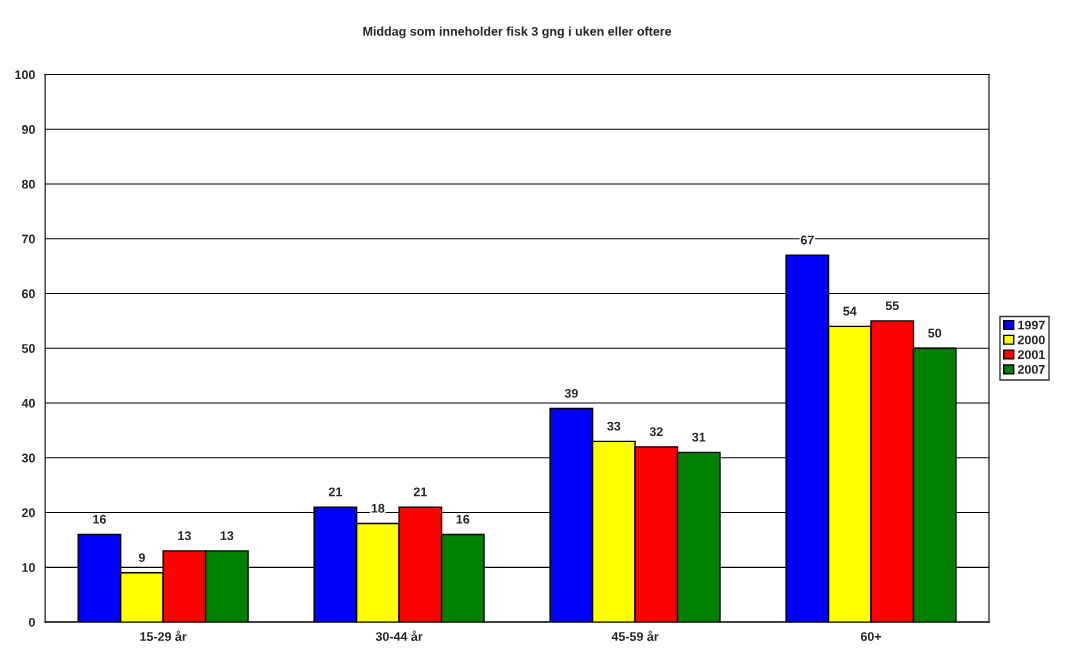 This screenshot has height=648, width=1075. Describe the element at coordinates (28, 348) in the screenshot. I see `y-tick-label: 50` at that location.